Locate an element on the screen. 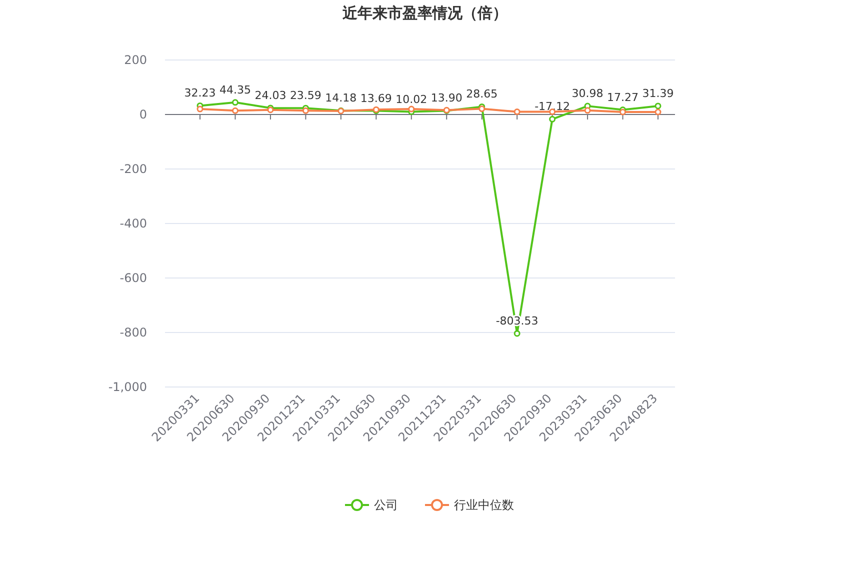 This screenshot has height=575, width=850. data-label: 23.59 is located at coordinates (306, 95).